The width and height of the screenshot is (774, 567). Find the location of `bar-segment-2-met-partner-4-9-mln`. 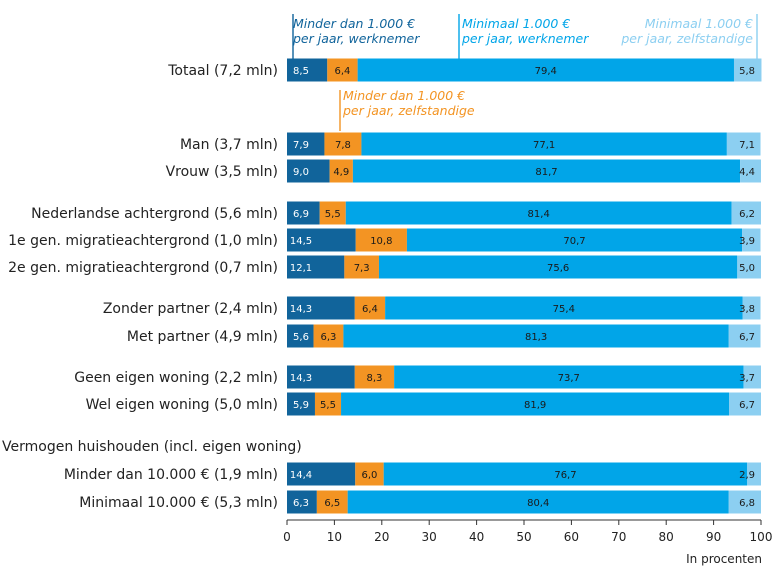

bar-segment-2-met-partner-4-9-mln is located at coordinates (328, 336).